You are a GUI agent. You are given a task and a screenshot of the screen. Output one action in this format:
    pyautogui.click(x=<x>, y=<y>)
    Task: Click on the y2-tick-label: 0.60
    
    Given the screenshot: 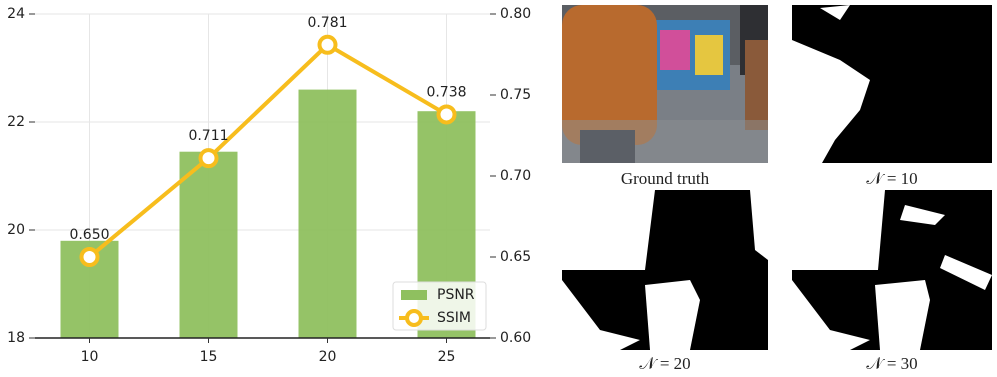 What is the action you would take?
    pyautogui.click(x=515, y=338)
    